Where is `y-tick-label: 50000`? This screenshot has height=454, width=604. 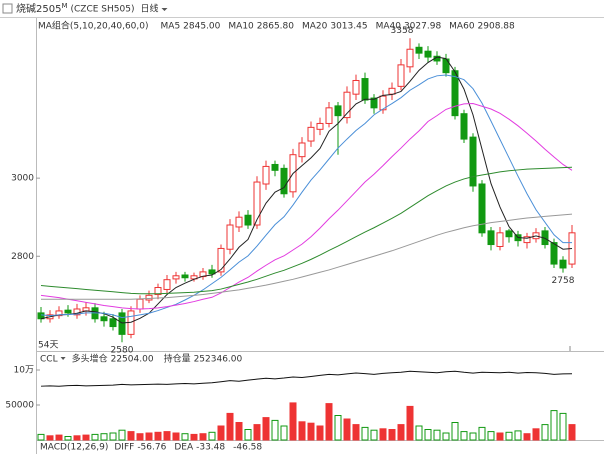 y-tick-label: 50000 is located at coordinates (19, 406).